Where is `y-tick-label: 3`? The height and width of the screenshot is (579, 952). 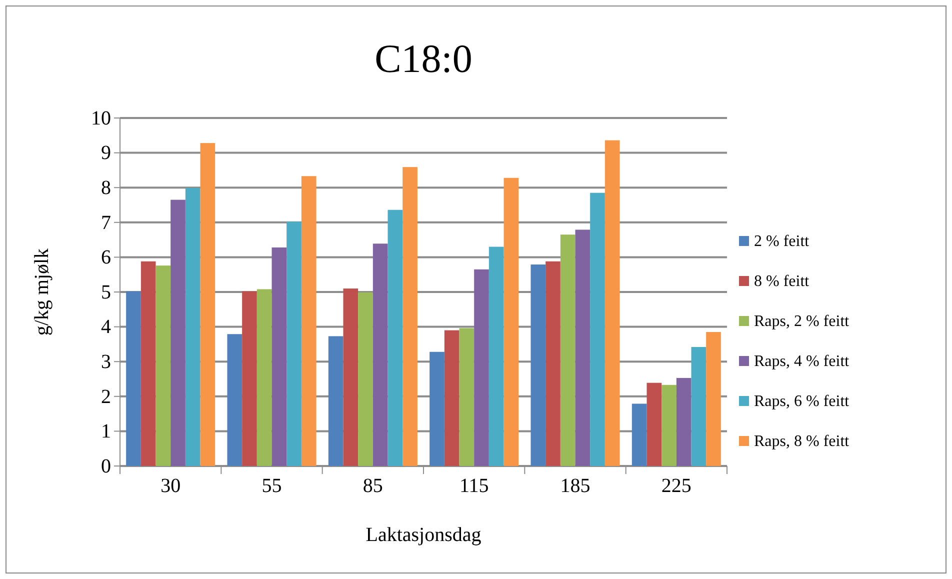 y-tick-label: 3 is located at coordinates (106, 362).